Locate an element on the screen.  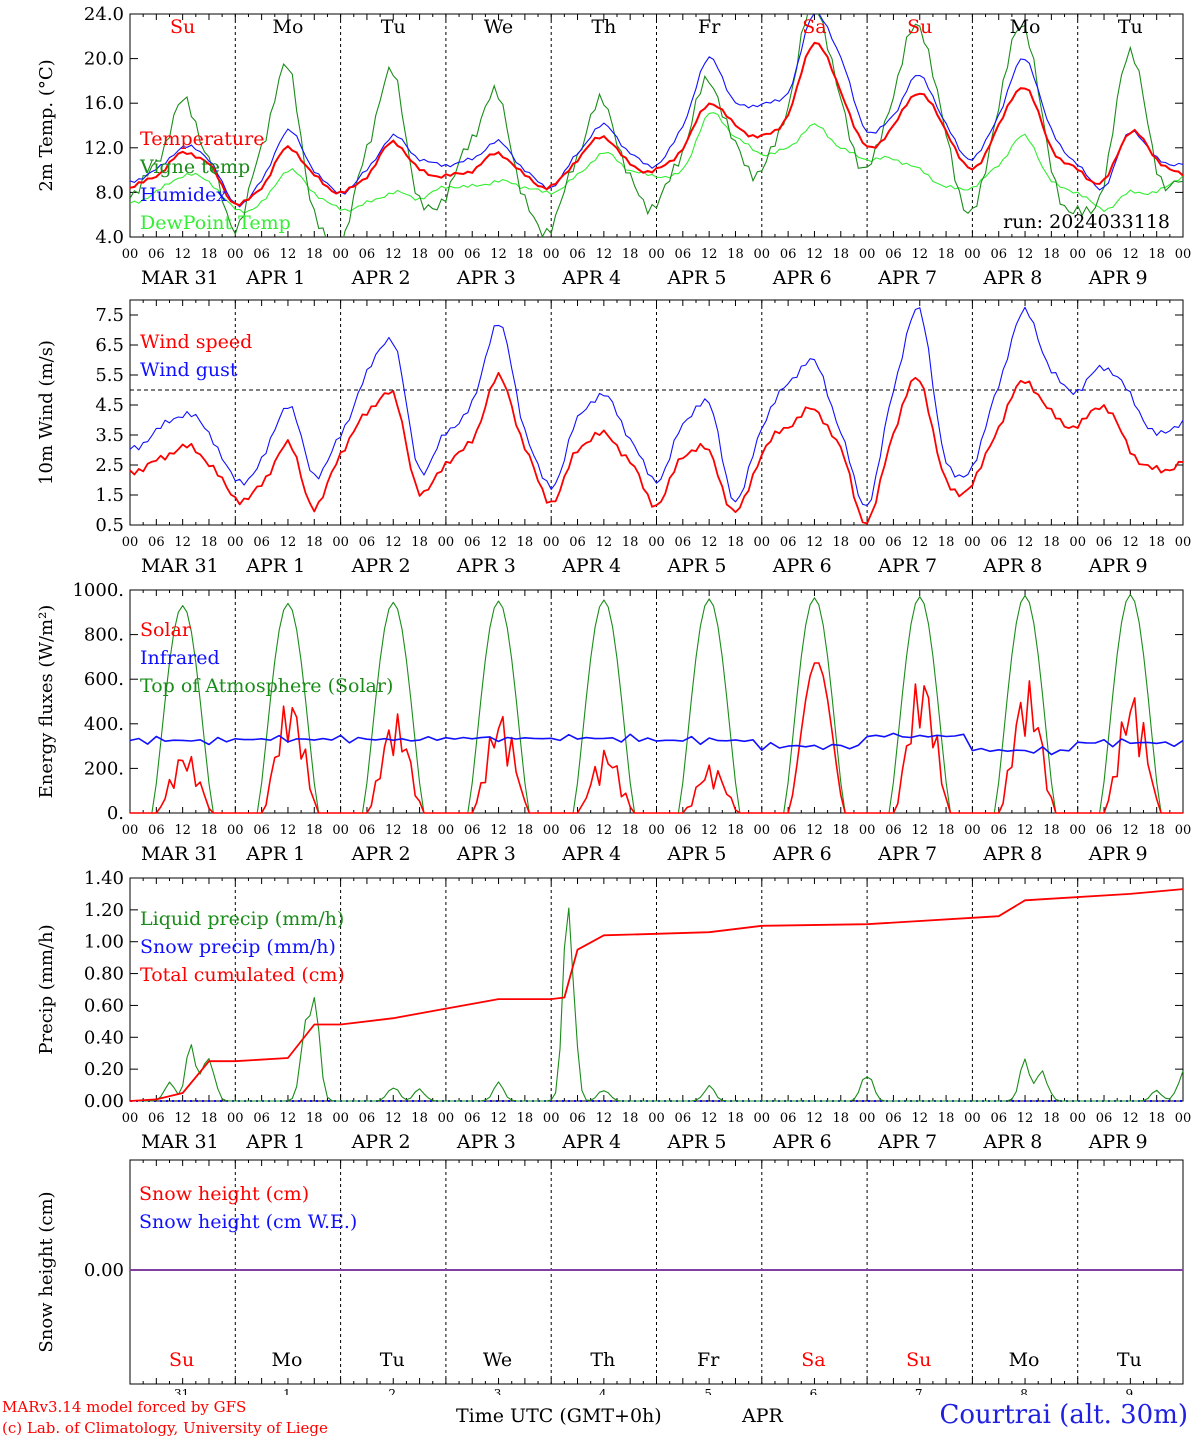
panel-1-date-label: APR 5 is located at coordinates (697, 566).